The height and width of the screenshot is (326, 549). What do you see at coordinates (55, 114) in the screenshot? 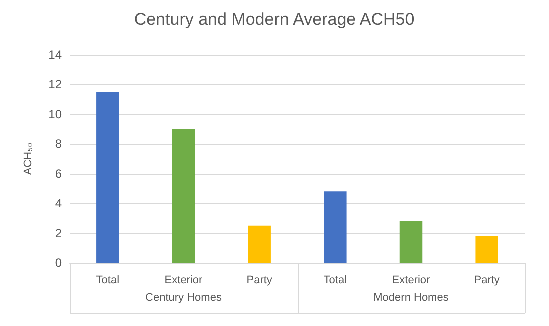
I see `y-tick-label: 10` at bounding box center [55, 114].